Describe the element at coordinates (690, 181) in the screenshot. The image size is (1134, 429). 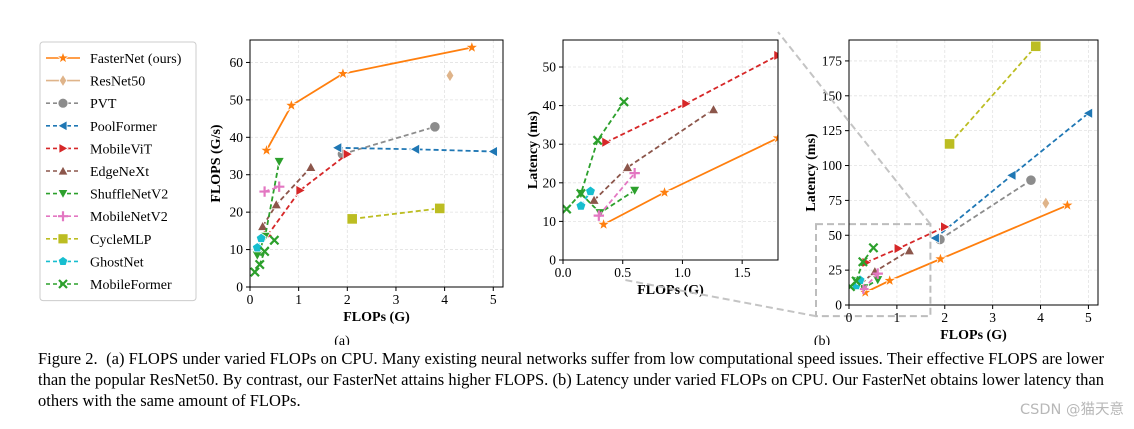
I see `series-line-b_zoom-fasternet-ours` at that location.